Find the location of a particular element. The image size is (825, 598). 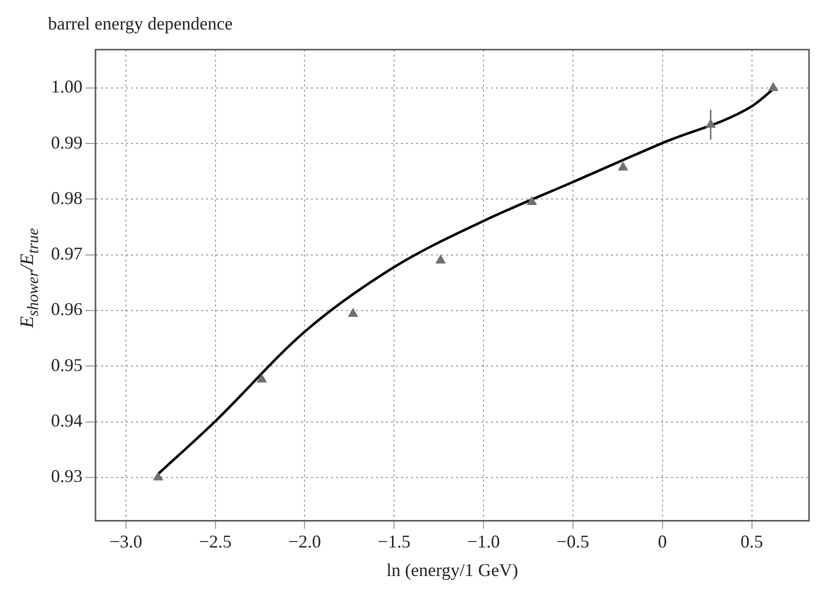

y-tick-label: 0.94 is located at coordinates (66, 420).